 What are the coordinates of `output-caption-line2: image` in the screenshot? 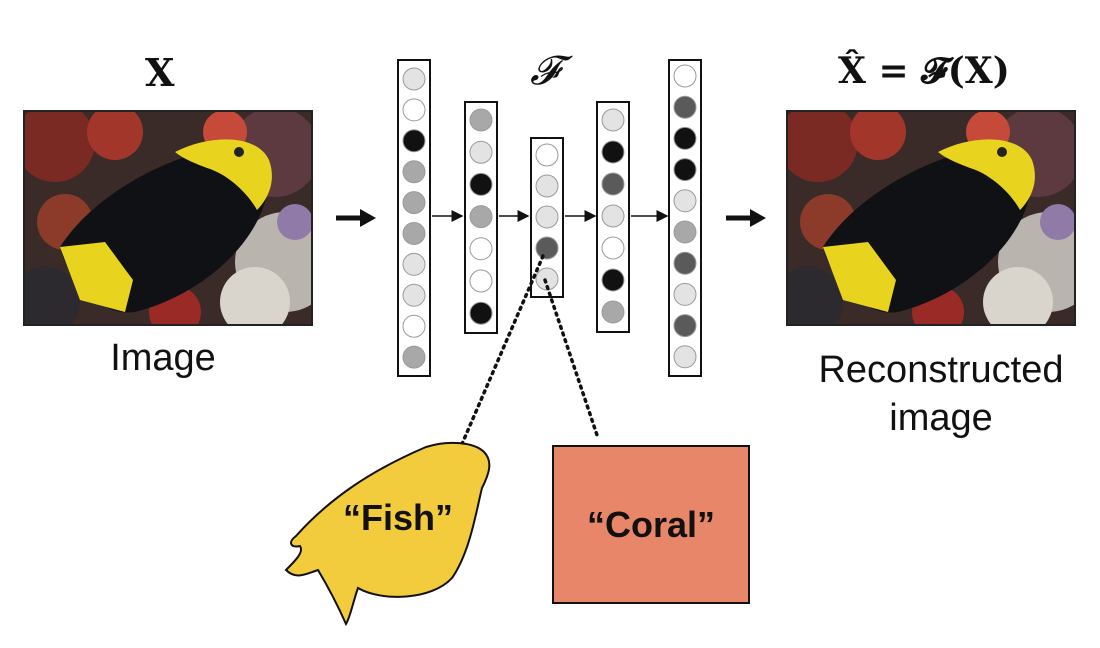 It's located at (941, 418).